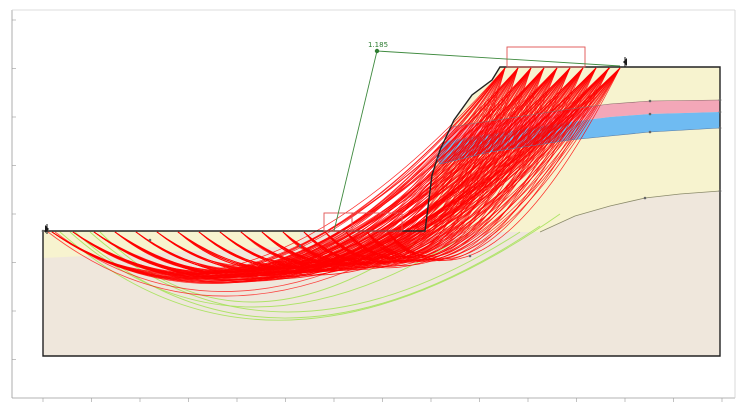  What do you see at coordinates (377, 51) in the screenshot?
I see `slip-center-point` at bounding box center [377, 51].